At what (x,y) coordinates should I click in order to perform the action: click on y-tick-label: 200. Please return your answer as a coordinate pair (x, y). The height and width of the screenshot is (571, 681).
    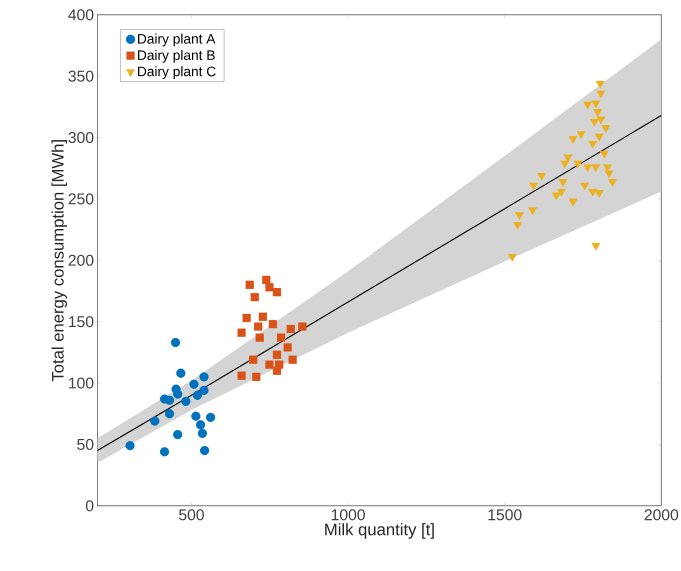
    Looking at the image, I should click on (81, 260).